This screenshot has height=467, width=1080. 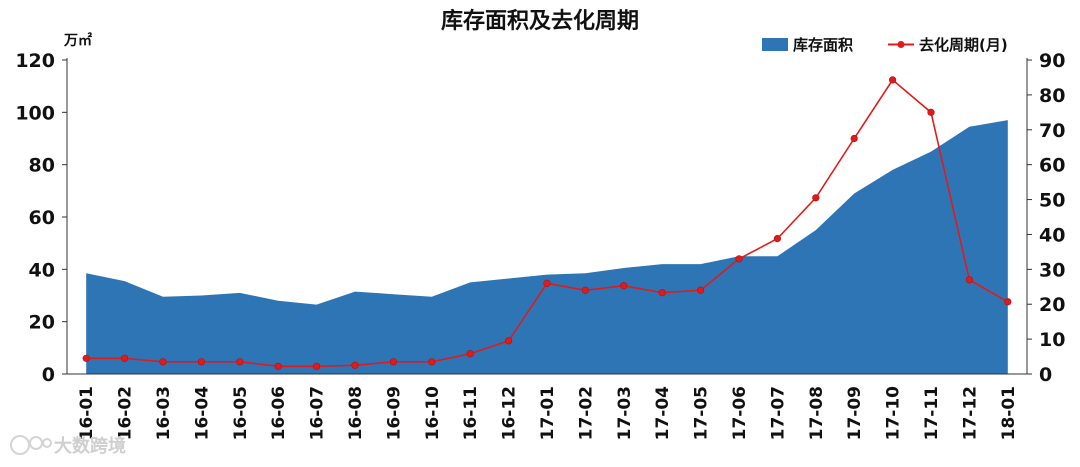 I want to click on x-tick-label: 17-05, so click(x=702, y=413).